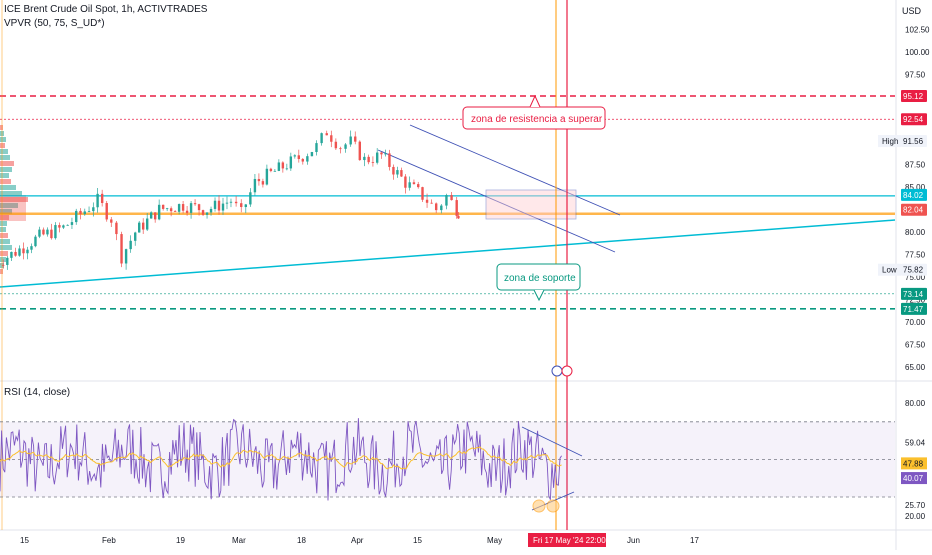 Image resolution: width=932 pixels, height=555 pixels. I want to click on rsi-divergence-marker, so click(553, 506).